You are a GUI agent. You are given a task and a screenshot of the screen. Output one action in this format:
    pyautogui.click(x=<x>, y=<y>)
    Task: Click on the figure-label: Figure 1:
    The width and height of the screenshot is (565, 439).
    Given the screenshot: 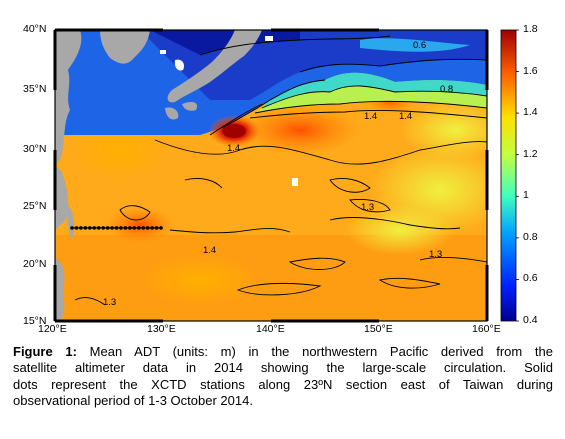 What is the action you would take?
    pyautogui.click(x=45, y=351)
    